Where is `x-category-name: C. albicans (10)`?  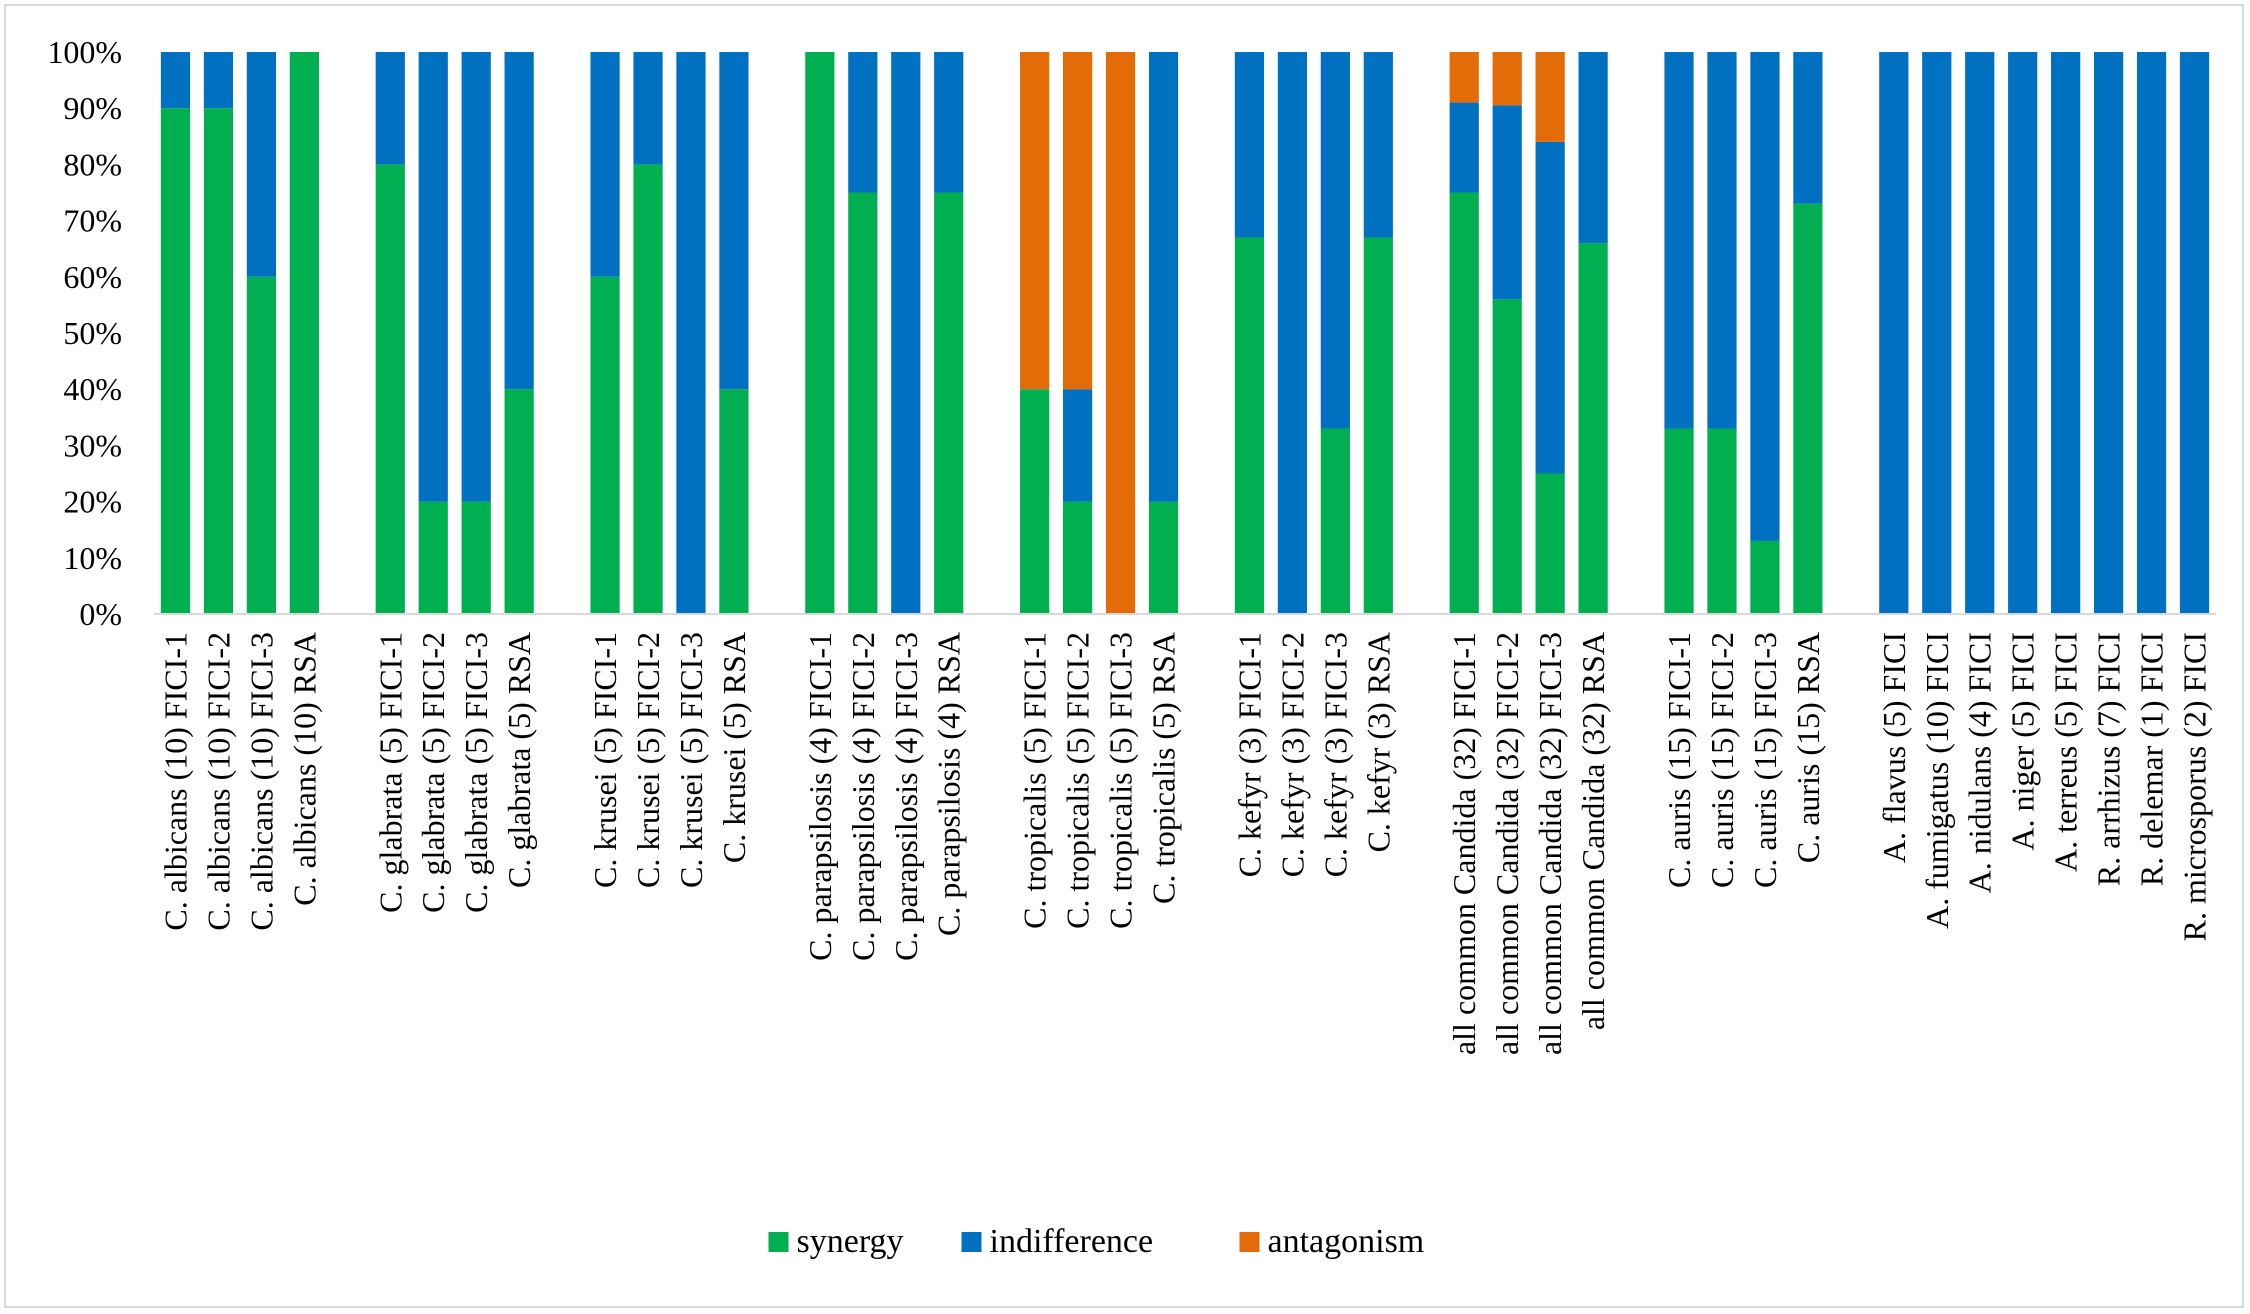
x-category-name: C. albicans (10) is located at coordinates (175, 829).